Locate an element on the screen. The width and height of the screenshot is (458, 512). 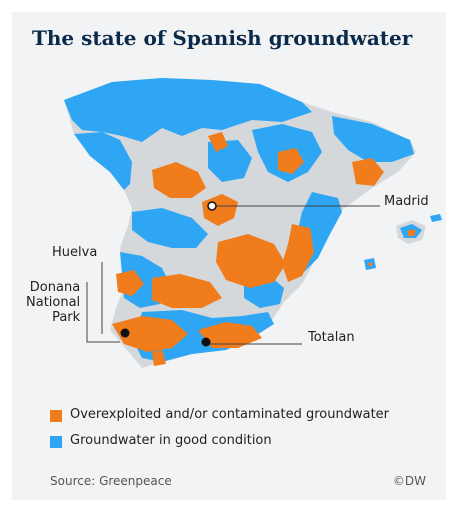
overexploited-area-south-mid is located at coordinates (159, 358).